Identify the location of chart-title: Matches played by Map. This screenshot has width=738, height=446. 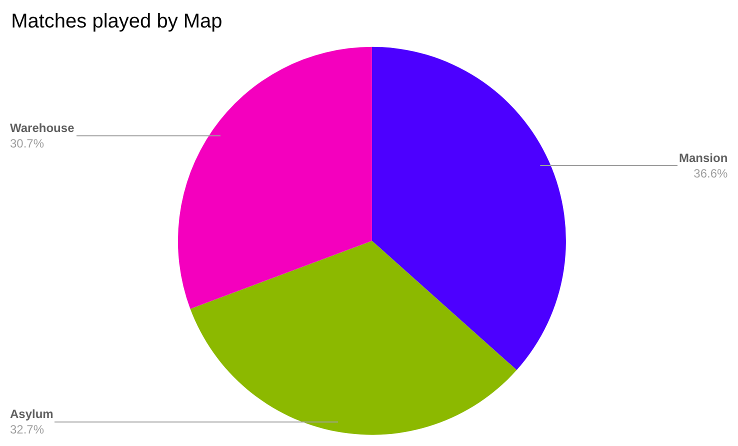
(116, 21).